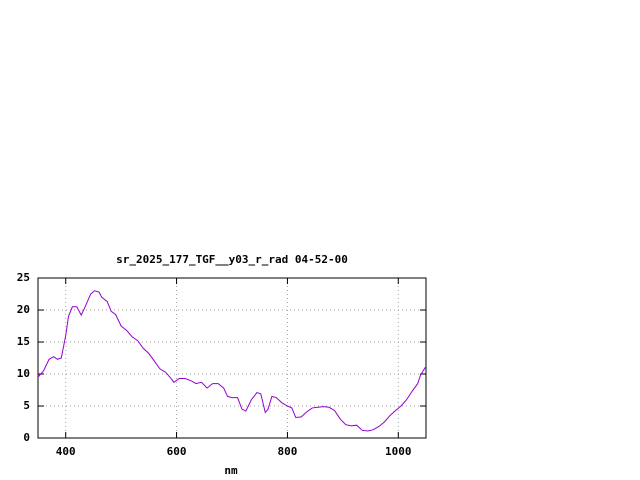  Describe the element at coordinates (23, 373) in the screenshot. I see `y-tick-label: 10` at that location.